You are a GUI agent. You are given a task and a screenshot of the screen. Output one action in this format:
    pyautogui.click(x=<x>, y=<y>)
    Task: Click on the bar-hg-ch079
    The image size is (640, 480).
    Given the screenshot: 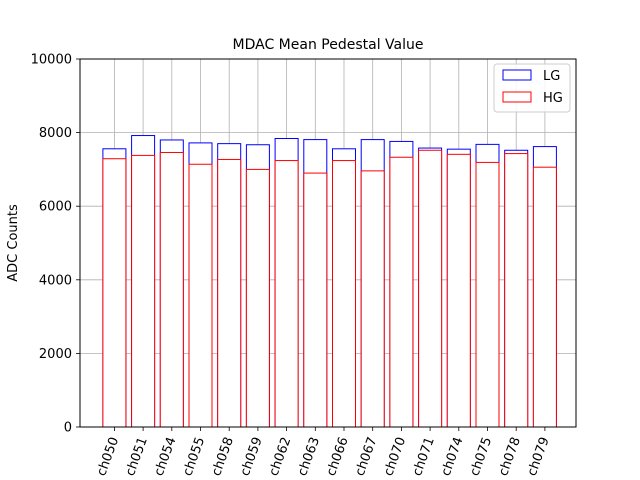 What is the action you would take?
    pyautogui.click(x=544, y=297)
    